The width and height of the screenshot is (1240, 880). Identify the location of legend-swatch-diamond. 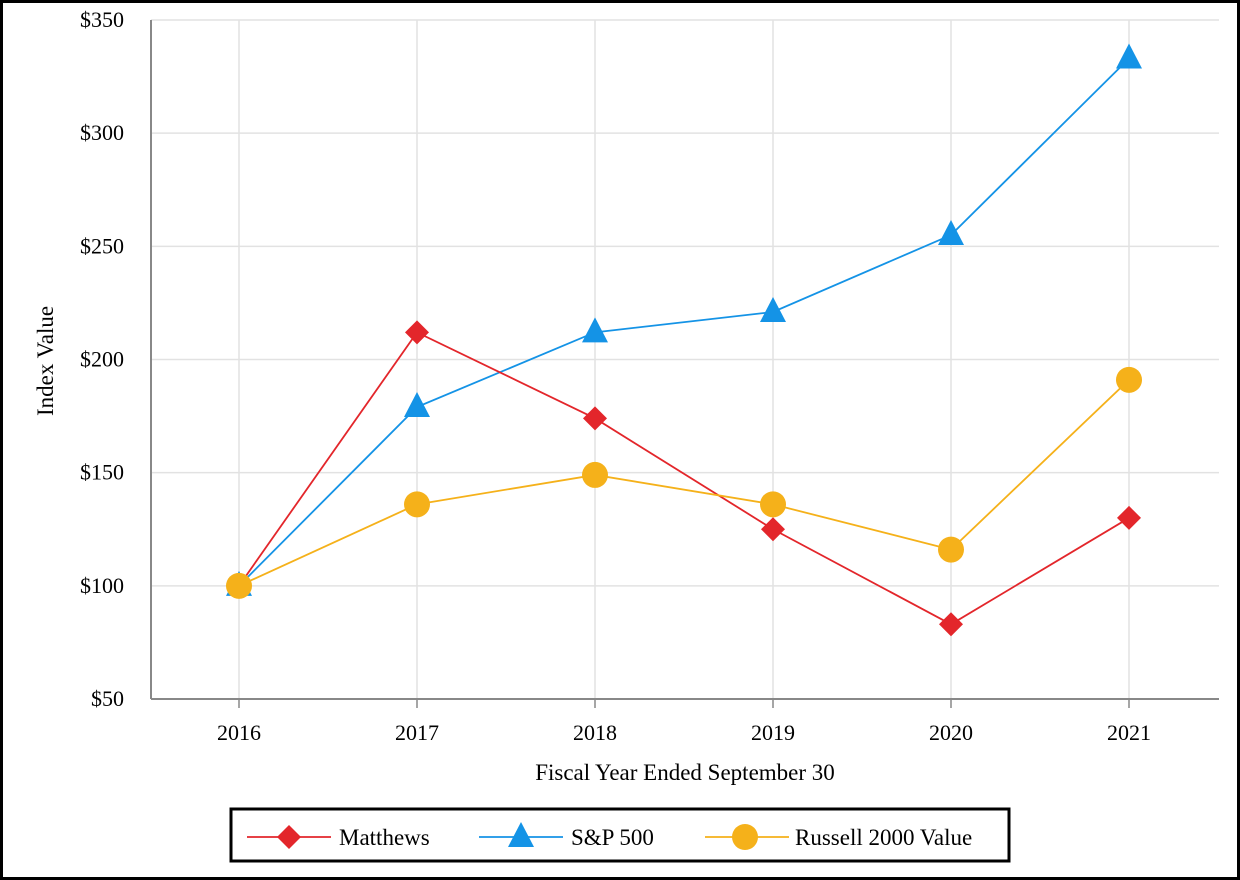
(289, 837).